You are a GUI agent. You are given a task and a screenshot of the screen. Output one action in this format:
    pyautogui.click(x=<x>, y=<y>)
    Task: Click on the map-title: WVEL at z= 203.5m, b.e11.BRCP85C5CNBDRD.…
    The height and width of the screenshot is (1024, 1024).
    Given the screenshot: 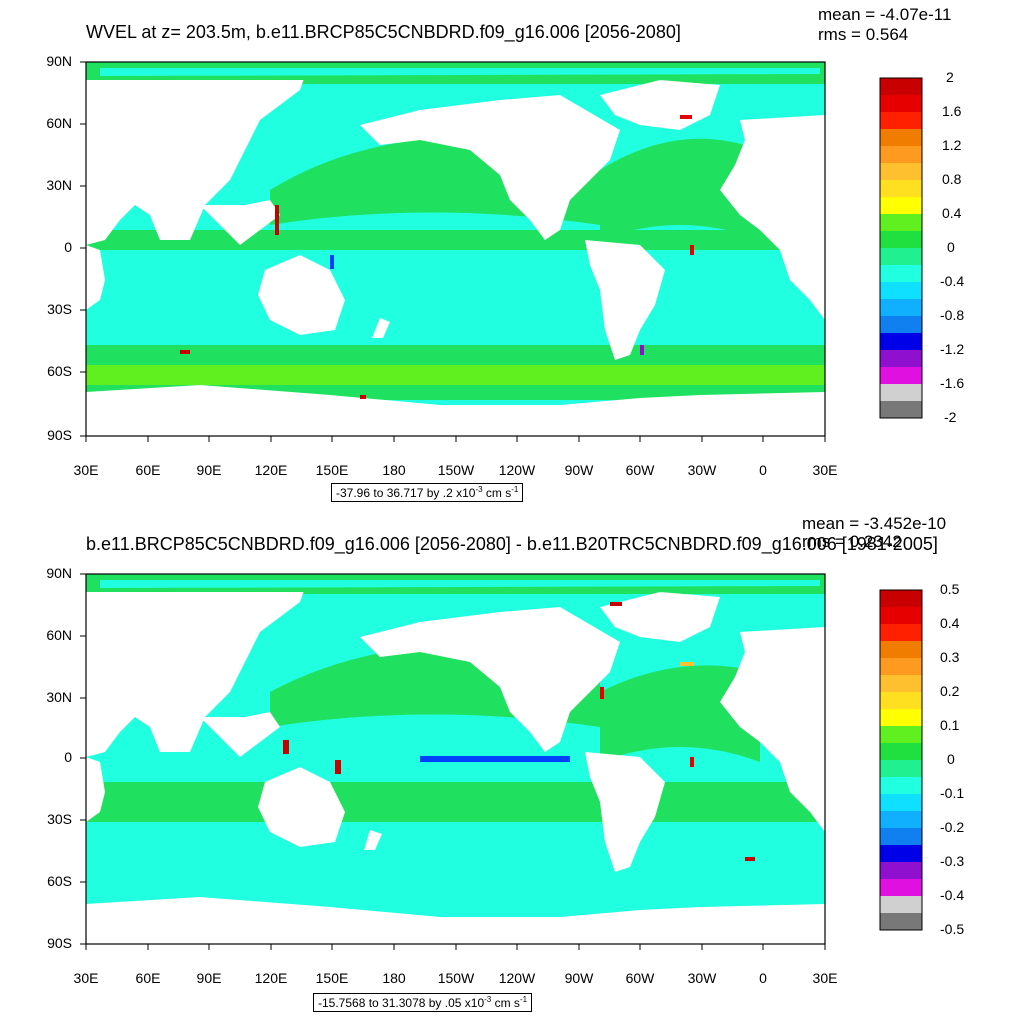 What is the action you would take?
    pyautogui.click(x=383, y=32)
    